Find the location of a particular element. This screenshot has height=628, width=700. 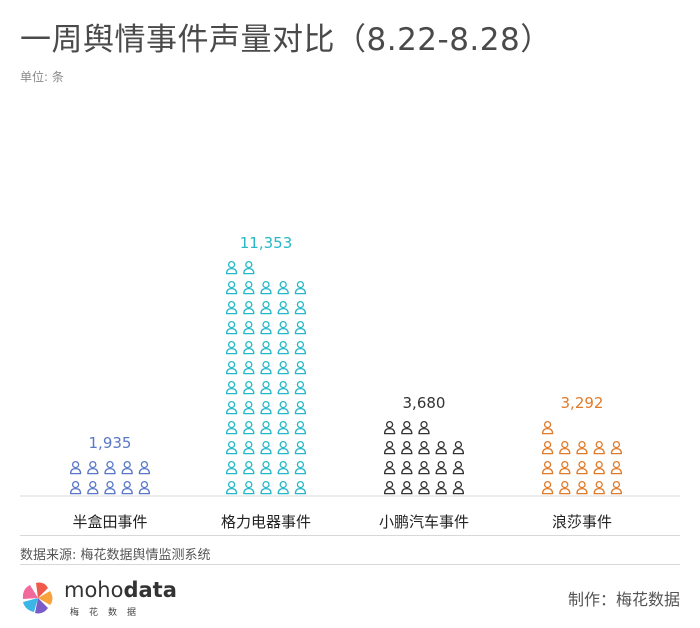

category-label-4: 浪莎事件 is located at coordinates (582, 522).